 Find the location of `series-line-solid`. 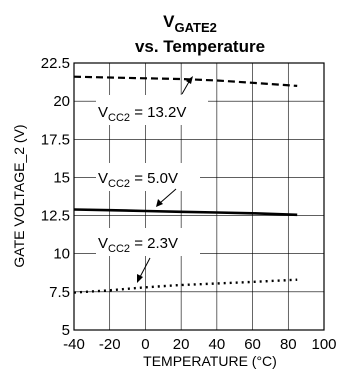

series-line-solid is located at coordinates (185, 212).